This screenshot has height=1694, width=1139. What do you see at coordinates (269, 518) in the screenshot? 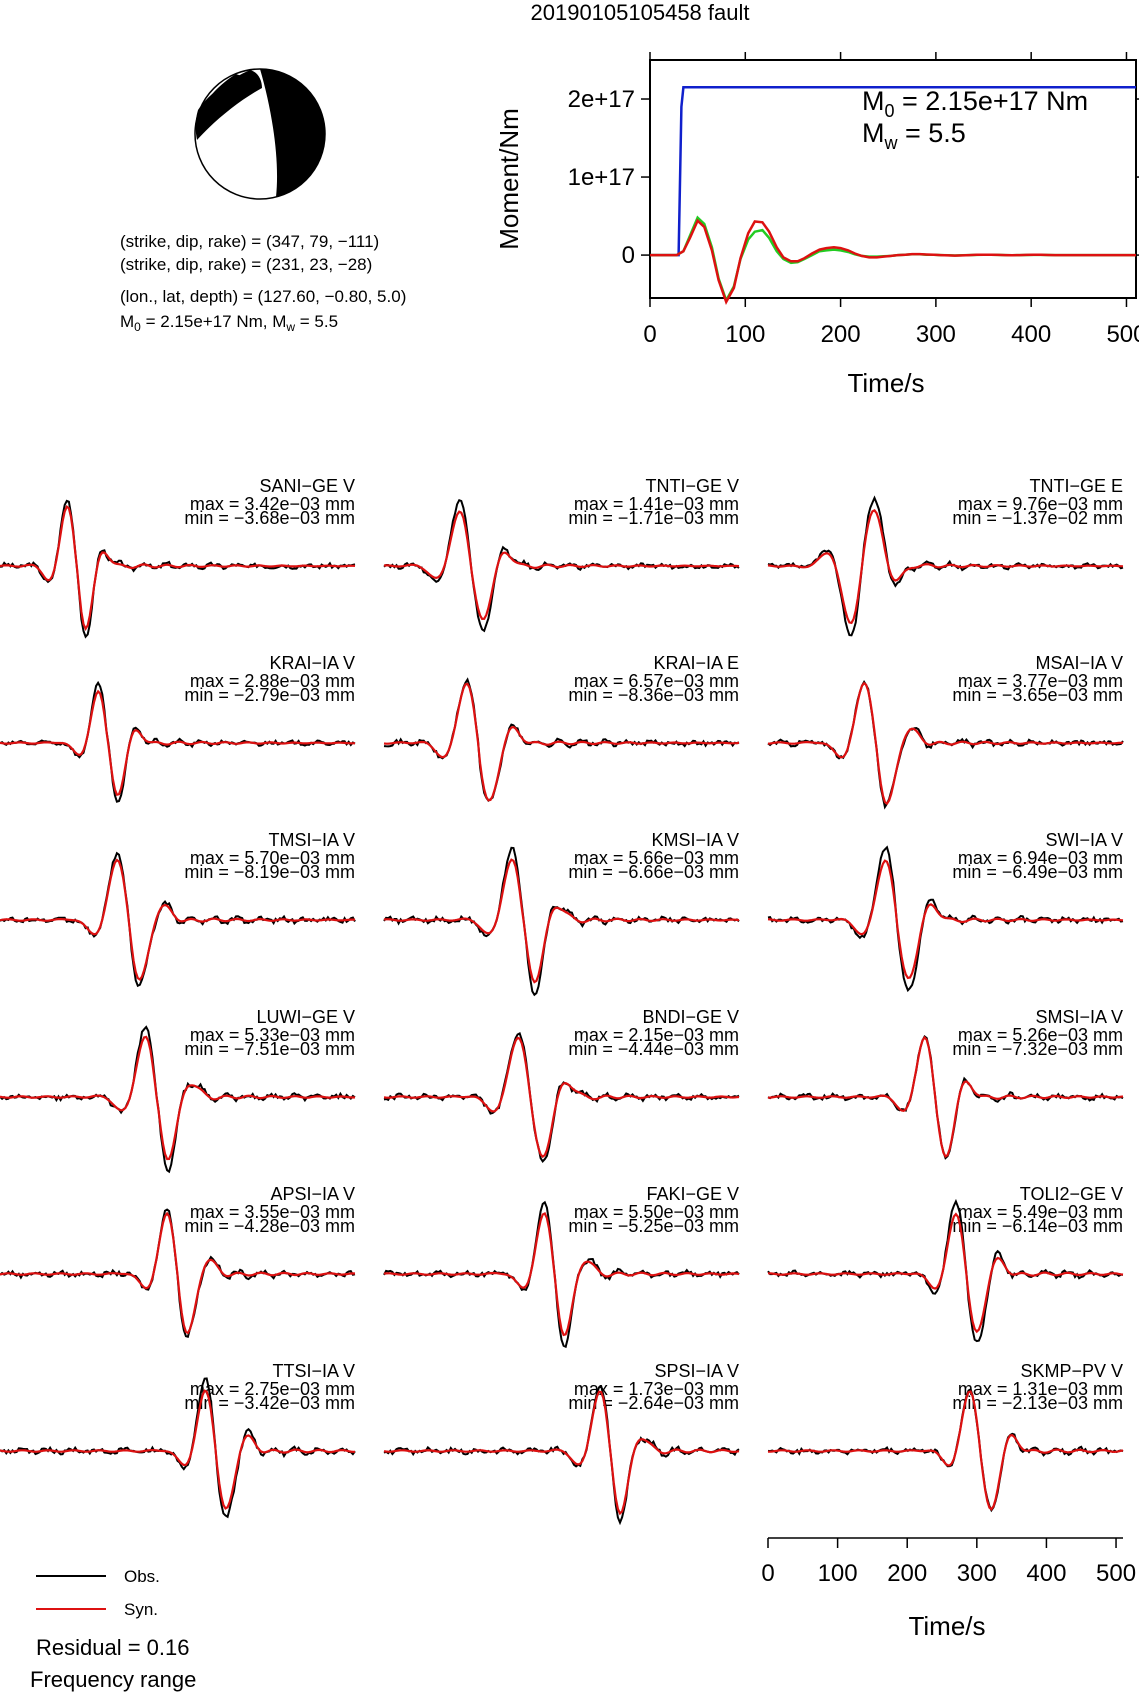
I see `station-min: min = −3.68e−03 mm` at bounding box center [269, 518].